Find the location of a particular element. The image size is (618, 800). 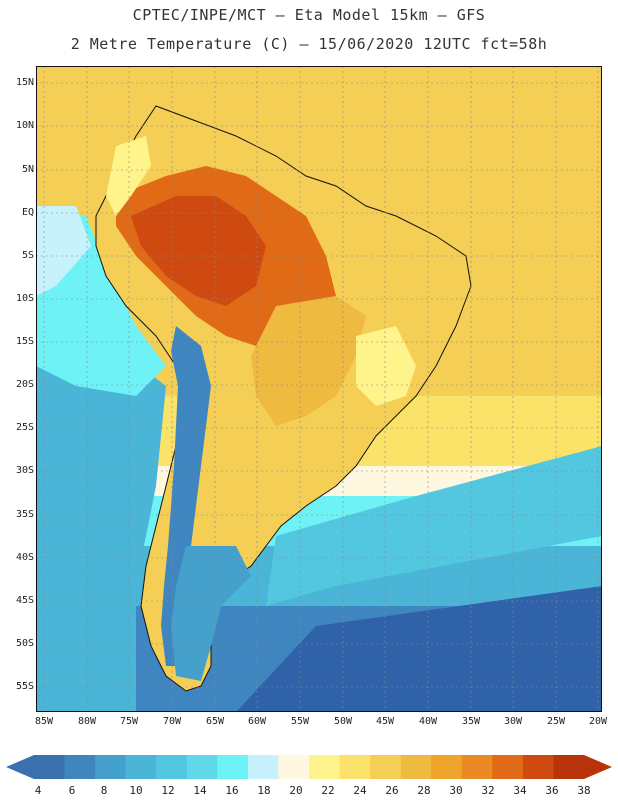

amazon-hottest-region is located at coordinates (198, 251).